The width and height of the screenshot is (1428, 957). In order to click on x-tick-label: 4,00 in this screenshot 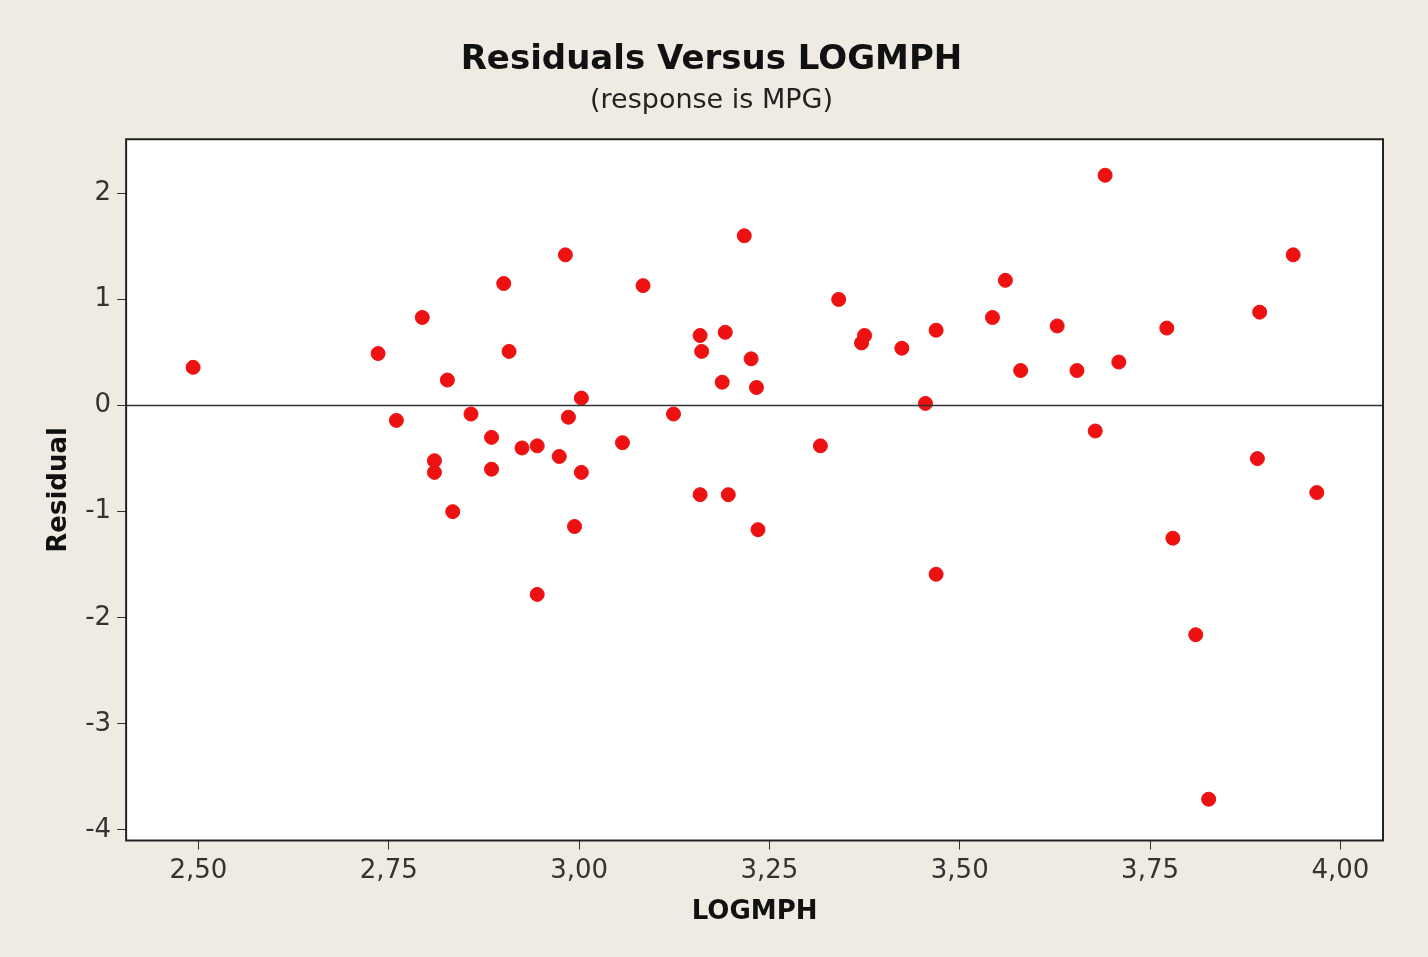, I will do `click(1340, 868)`.